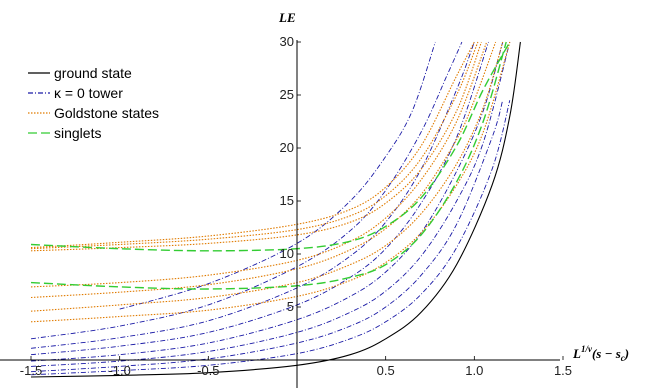  What do you see at coordinates (77, 133) in the screenshot?
I see `legend-label-4: singlets` at bounding box center [77, 133].